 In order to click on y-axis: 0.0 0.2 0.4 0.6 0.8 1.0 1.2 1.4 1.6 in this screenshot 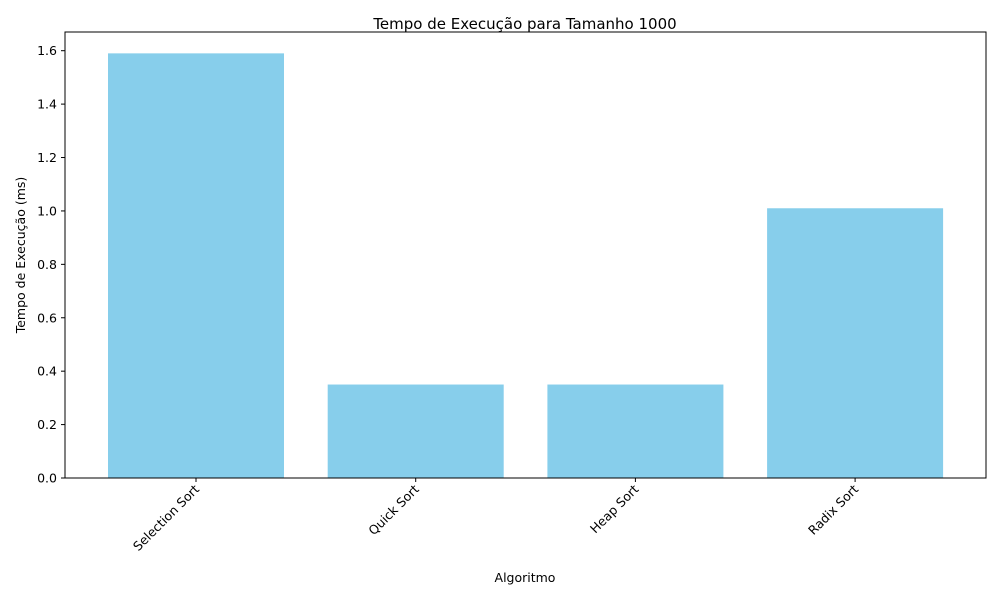, I will do `click(51, 264)`.